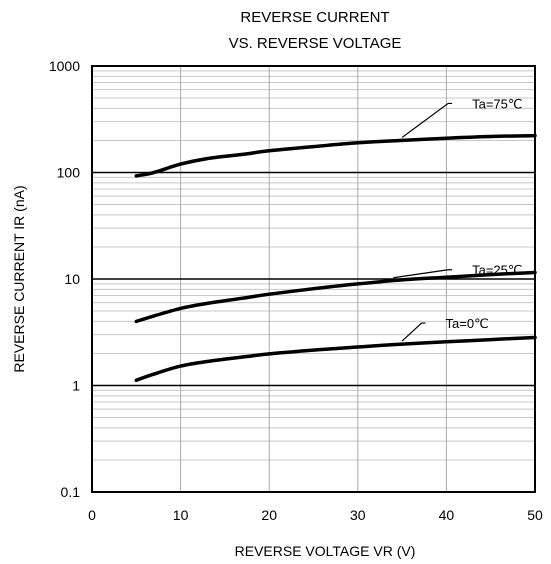 This screenshot has height=564, width=551. Describe the element at coordinates (497, 103) in the screenshot. I see `series-label: Ta=75℃` at that location.